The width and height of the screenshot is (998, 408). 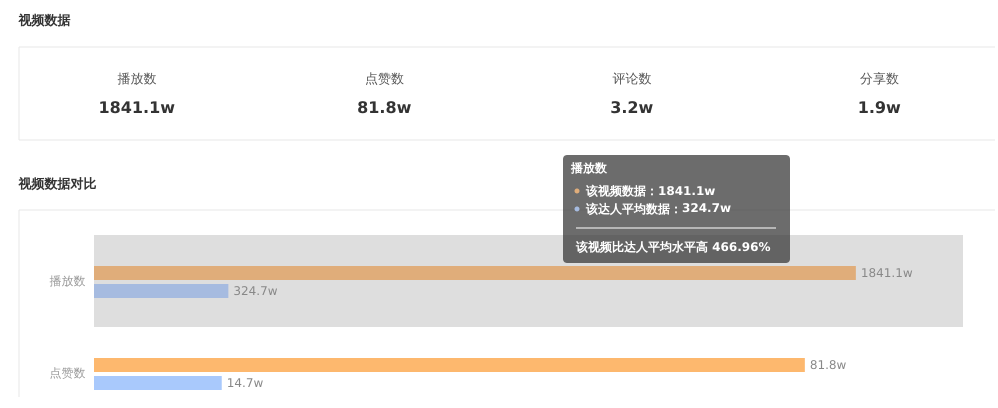 I want to click on text: 3.2w, so click(x=632, y=107).